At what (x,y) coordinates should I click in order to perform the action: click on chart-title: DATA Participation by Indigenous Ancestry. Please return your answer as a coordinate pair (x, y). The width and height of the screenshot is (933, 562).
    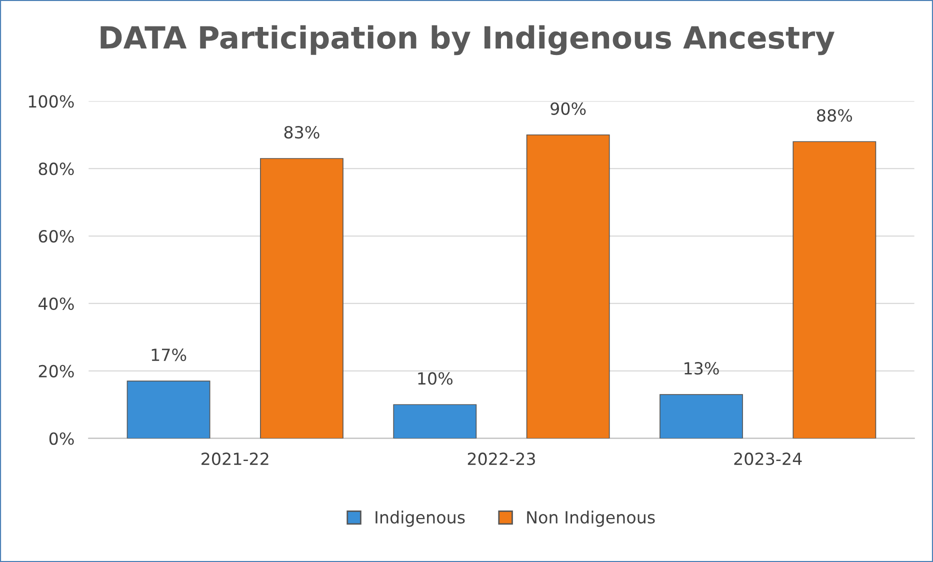
    Looking at the image, I should click on (467, 40).